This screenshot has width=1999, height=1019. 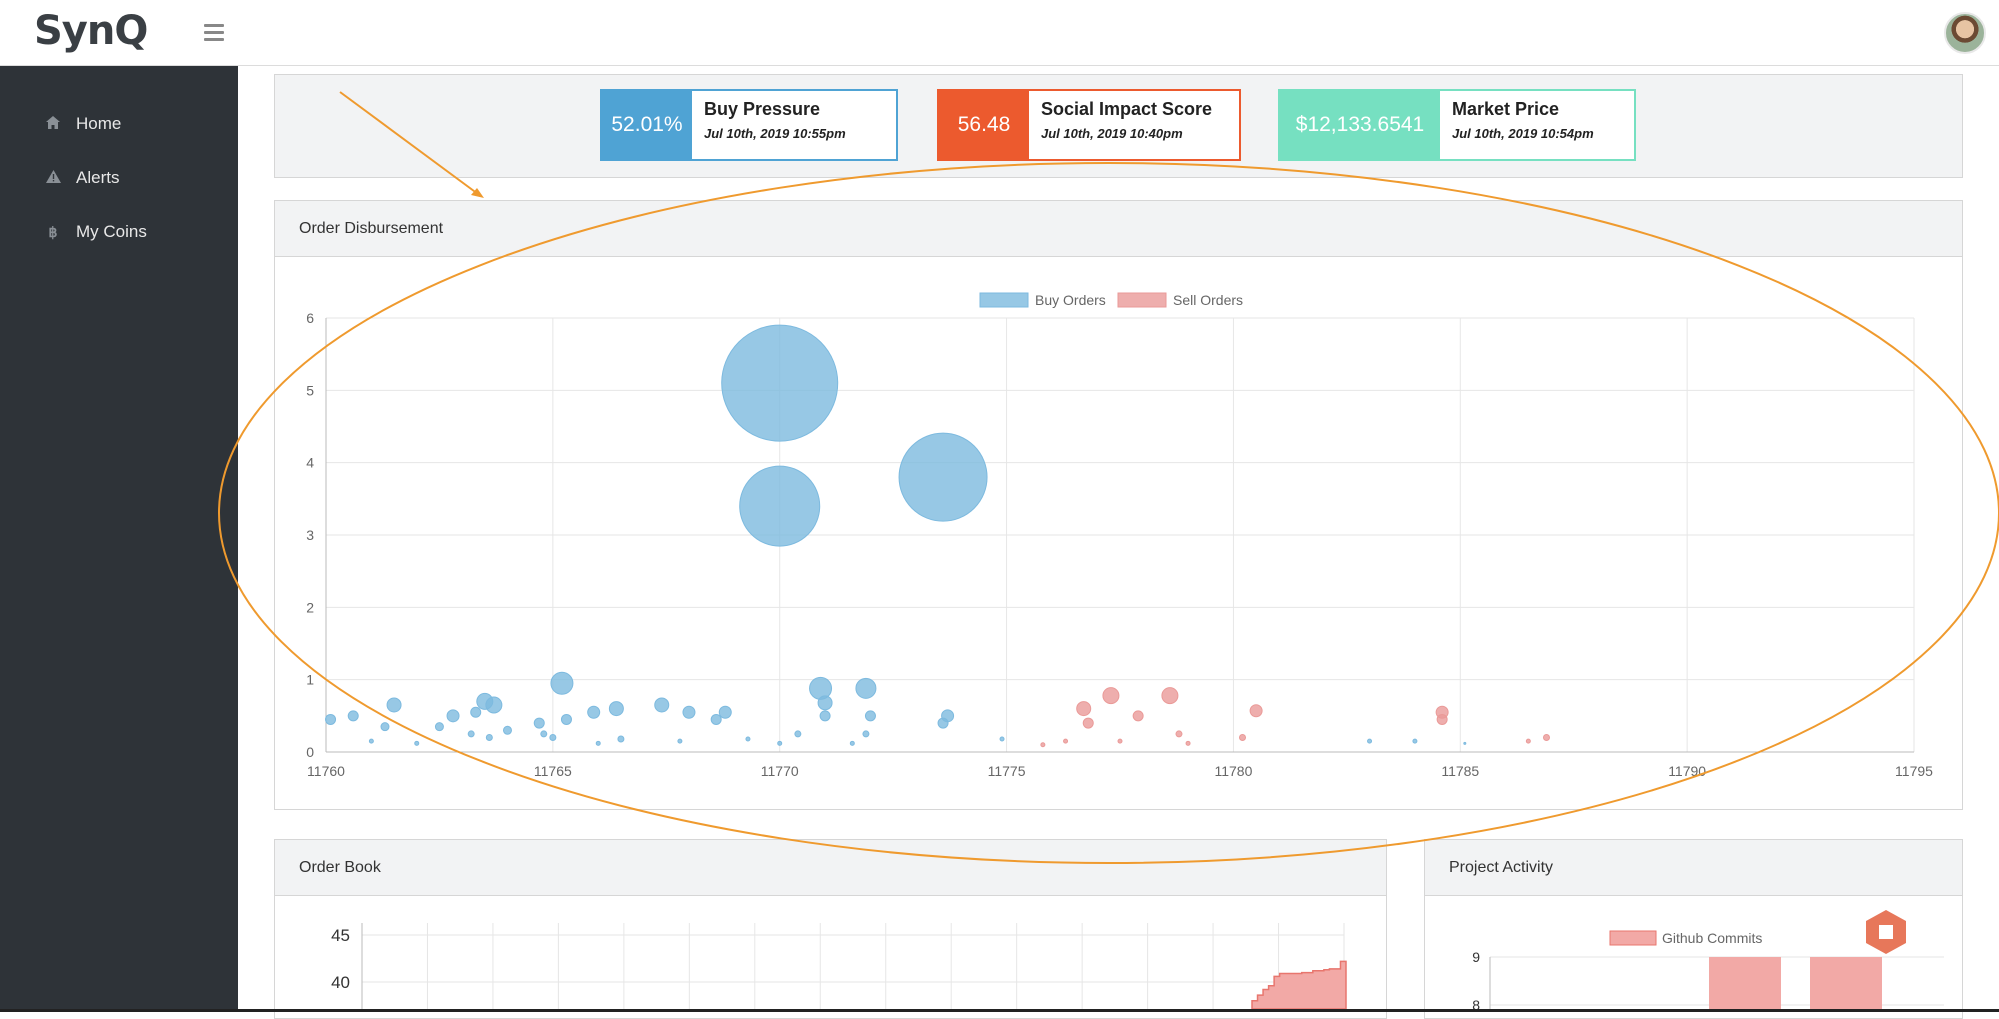 What do you see at coordinates (1111, 300) in the screenshot?
I see `chart-legend: Buy Orders Sell Orders` at bounding box center [1111, 300].